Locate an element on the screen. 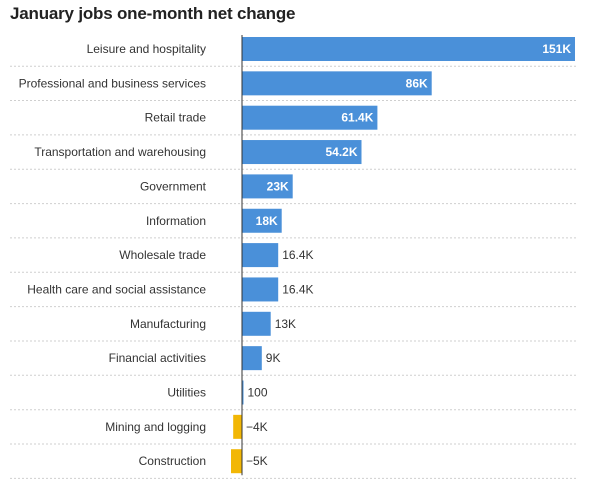  category-label: Wholesale trade is located at coordinates (162, 255).